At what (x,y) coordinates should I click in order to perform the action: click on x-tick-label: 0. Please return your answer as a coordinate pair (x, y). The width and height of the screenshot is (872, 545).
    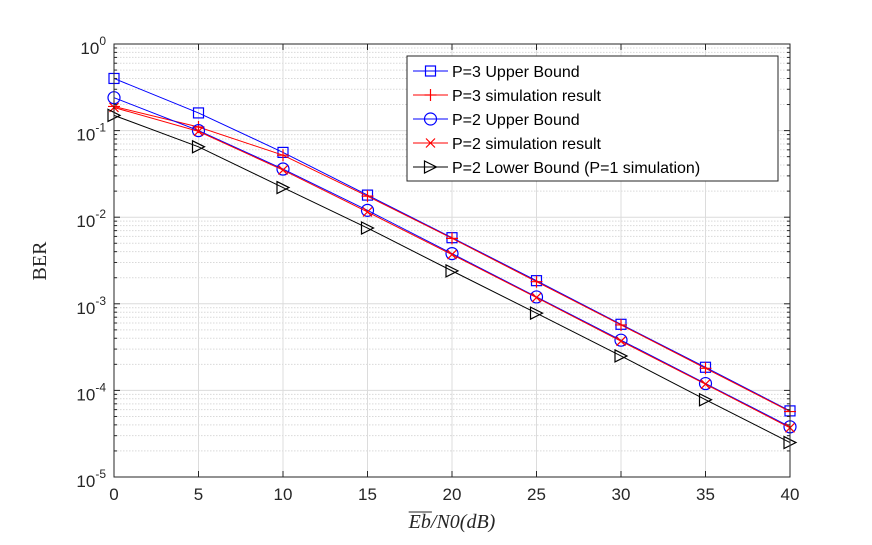
    Looking at the image, I should click on (113, 494).